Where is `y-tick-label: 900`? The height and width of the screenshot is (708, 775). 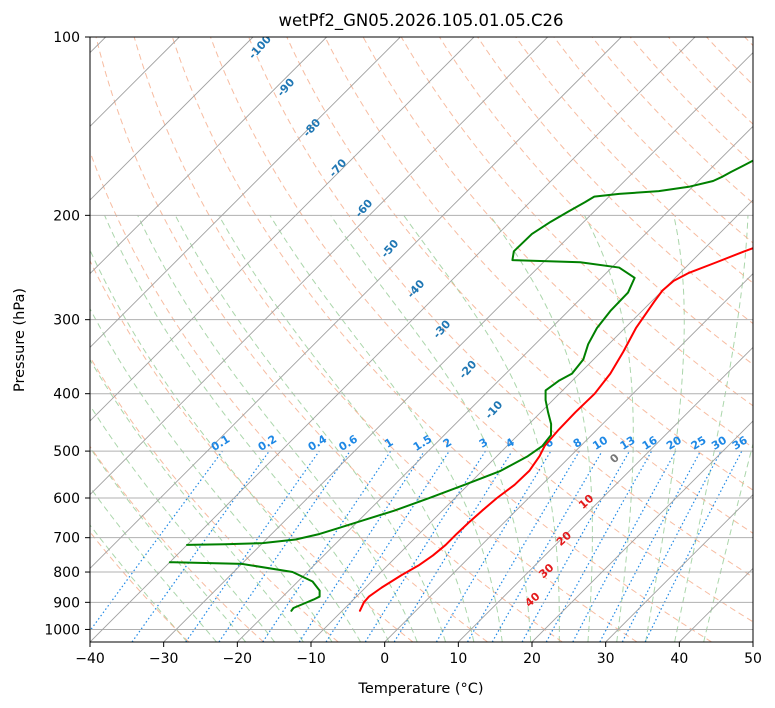
y-tick-label: 900 is located at coordinates (66, 603).